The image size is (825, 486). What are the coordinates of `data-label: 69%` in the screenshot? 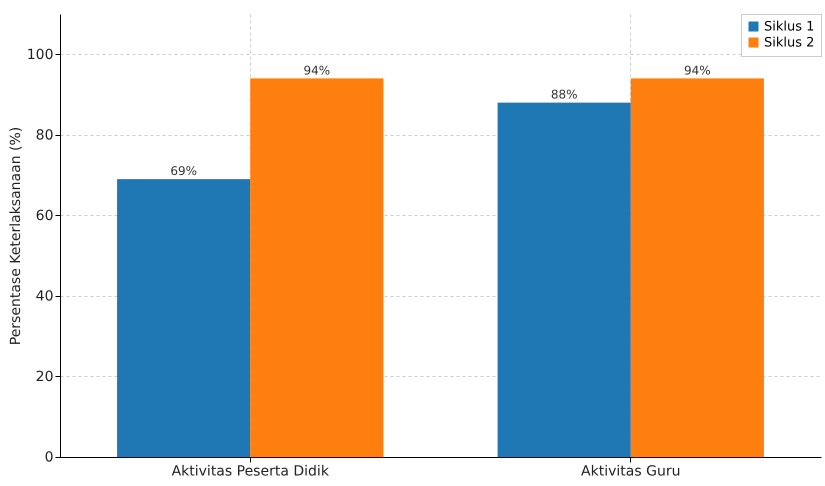 It's located at (183, 171).